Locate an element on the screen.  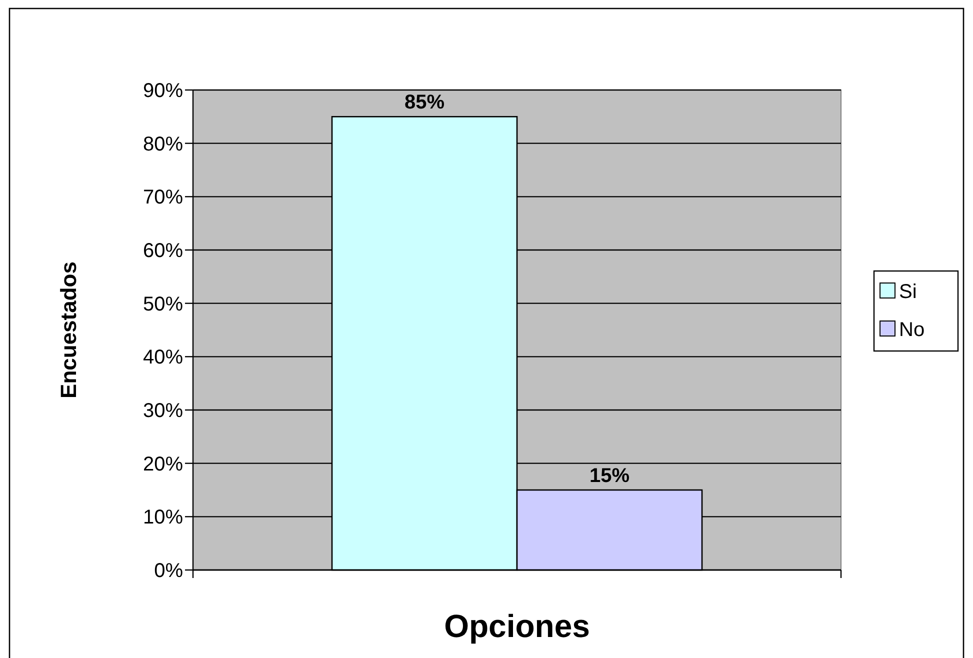
y-tick-label: 30% is located at coordinates (163, 411).